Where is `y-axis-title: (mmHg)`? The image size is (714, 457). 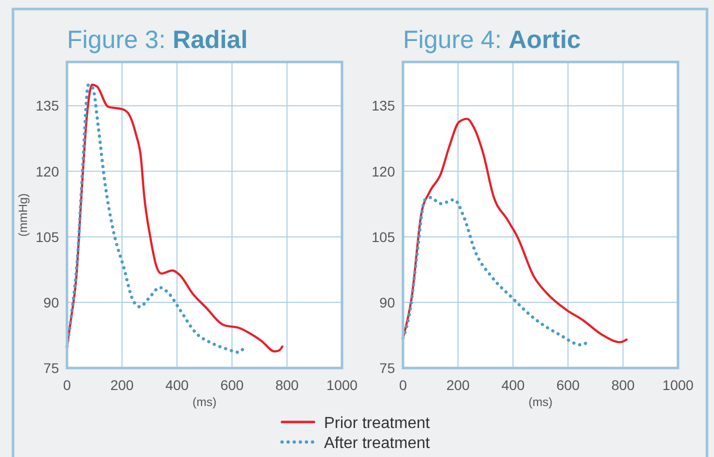
y-axis-title: (mmHg) is located at coordinates (23, 215).